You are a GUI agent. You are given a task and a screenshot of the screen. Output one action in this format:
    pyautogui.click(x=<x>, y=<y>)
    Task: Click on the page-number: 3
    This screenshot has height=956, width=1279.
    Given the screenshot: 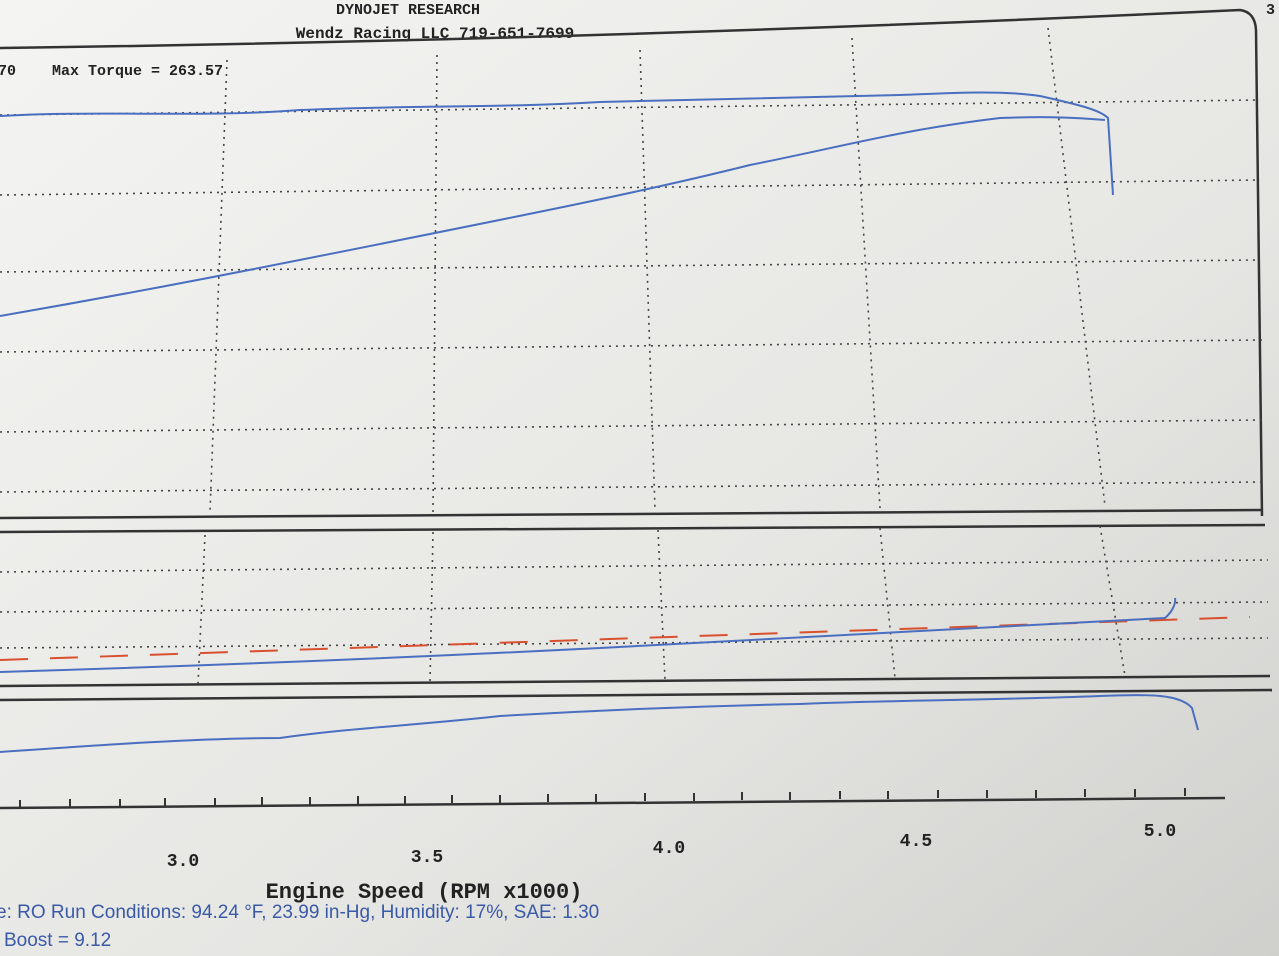 What is the action you would take?
    pyautogui.click(x=1270, y=10)
    